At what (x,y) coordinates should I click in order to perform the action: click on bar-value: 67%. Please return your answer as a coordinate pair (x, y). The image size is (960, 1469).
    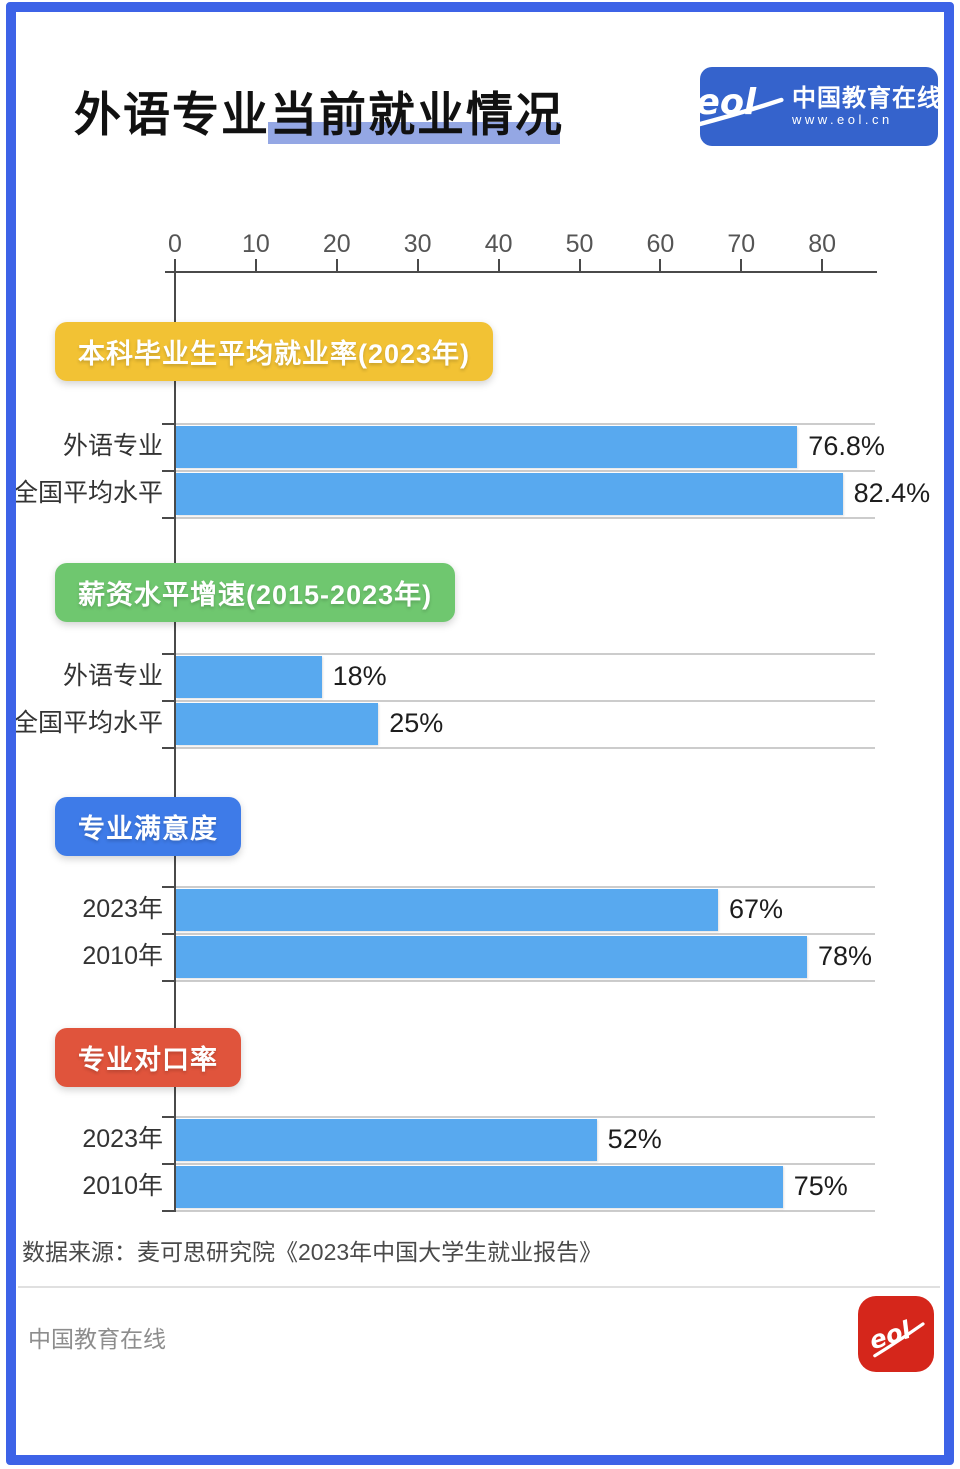
    Looking at the image, I should click on (756, 909).